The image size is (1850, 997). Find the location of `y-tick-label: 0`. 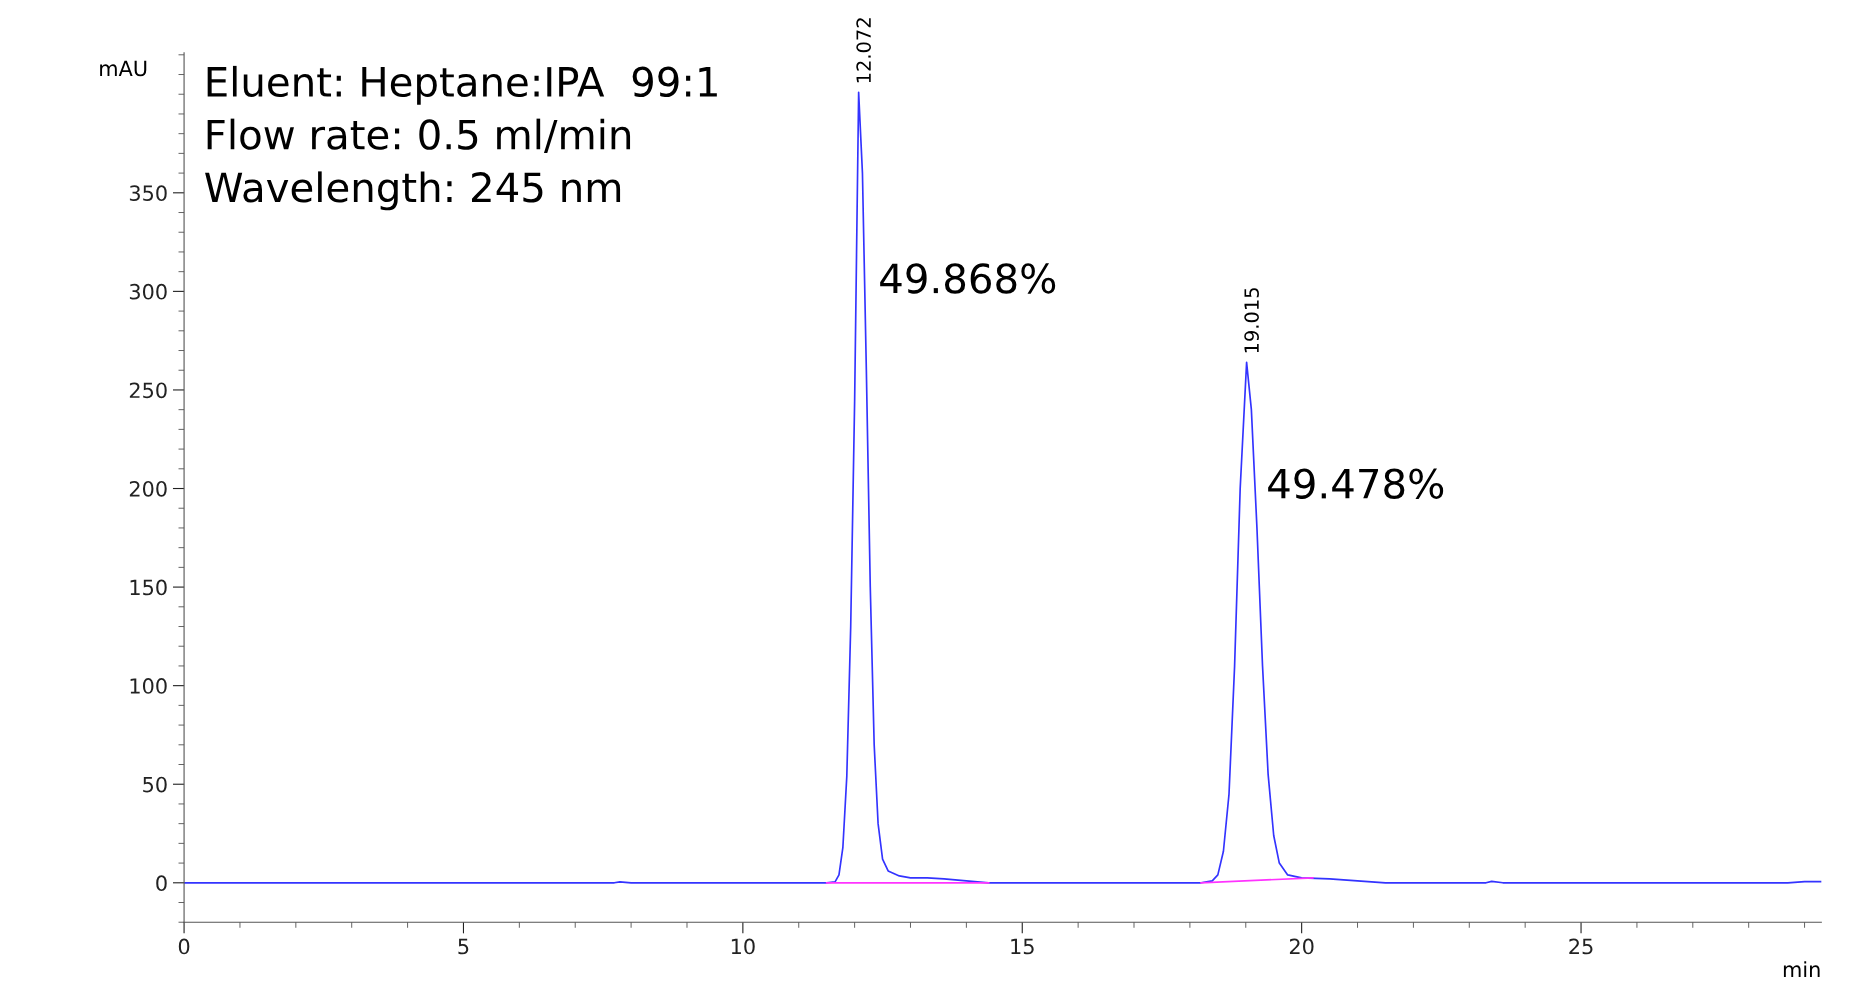

y-tick-label: 0 is located at coordinates (161, 883).